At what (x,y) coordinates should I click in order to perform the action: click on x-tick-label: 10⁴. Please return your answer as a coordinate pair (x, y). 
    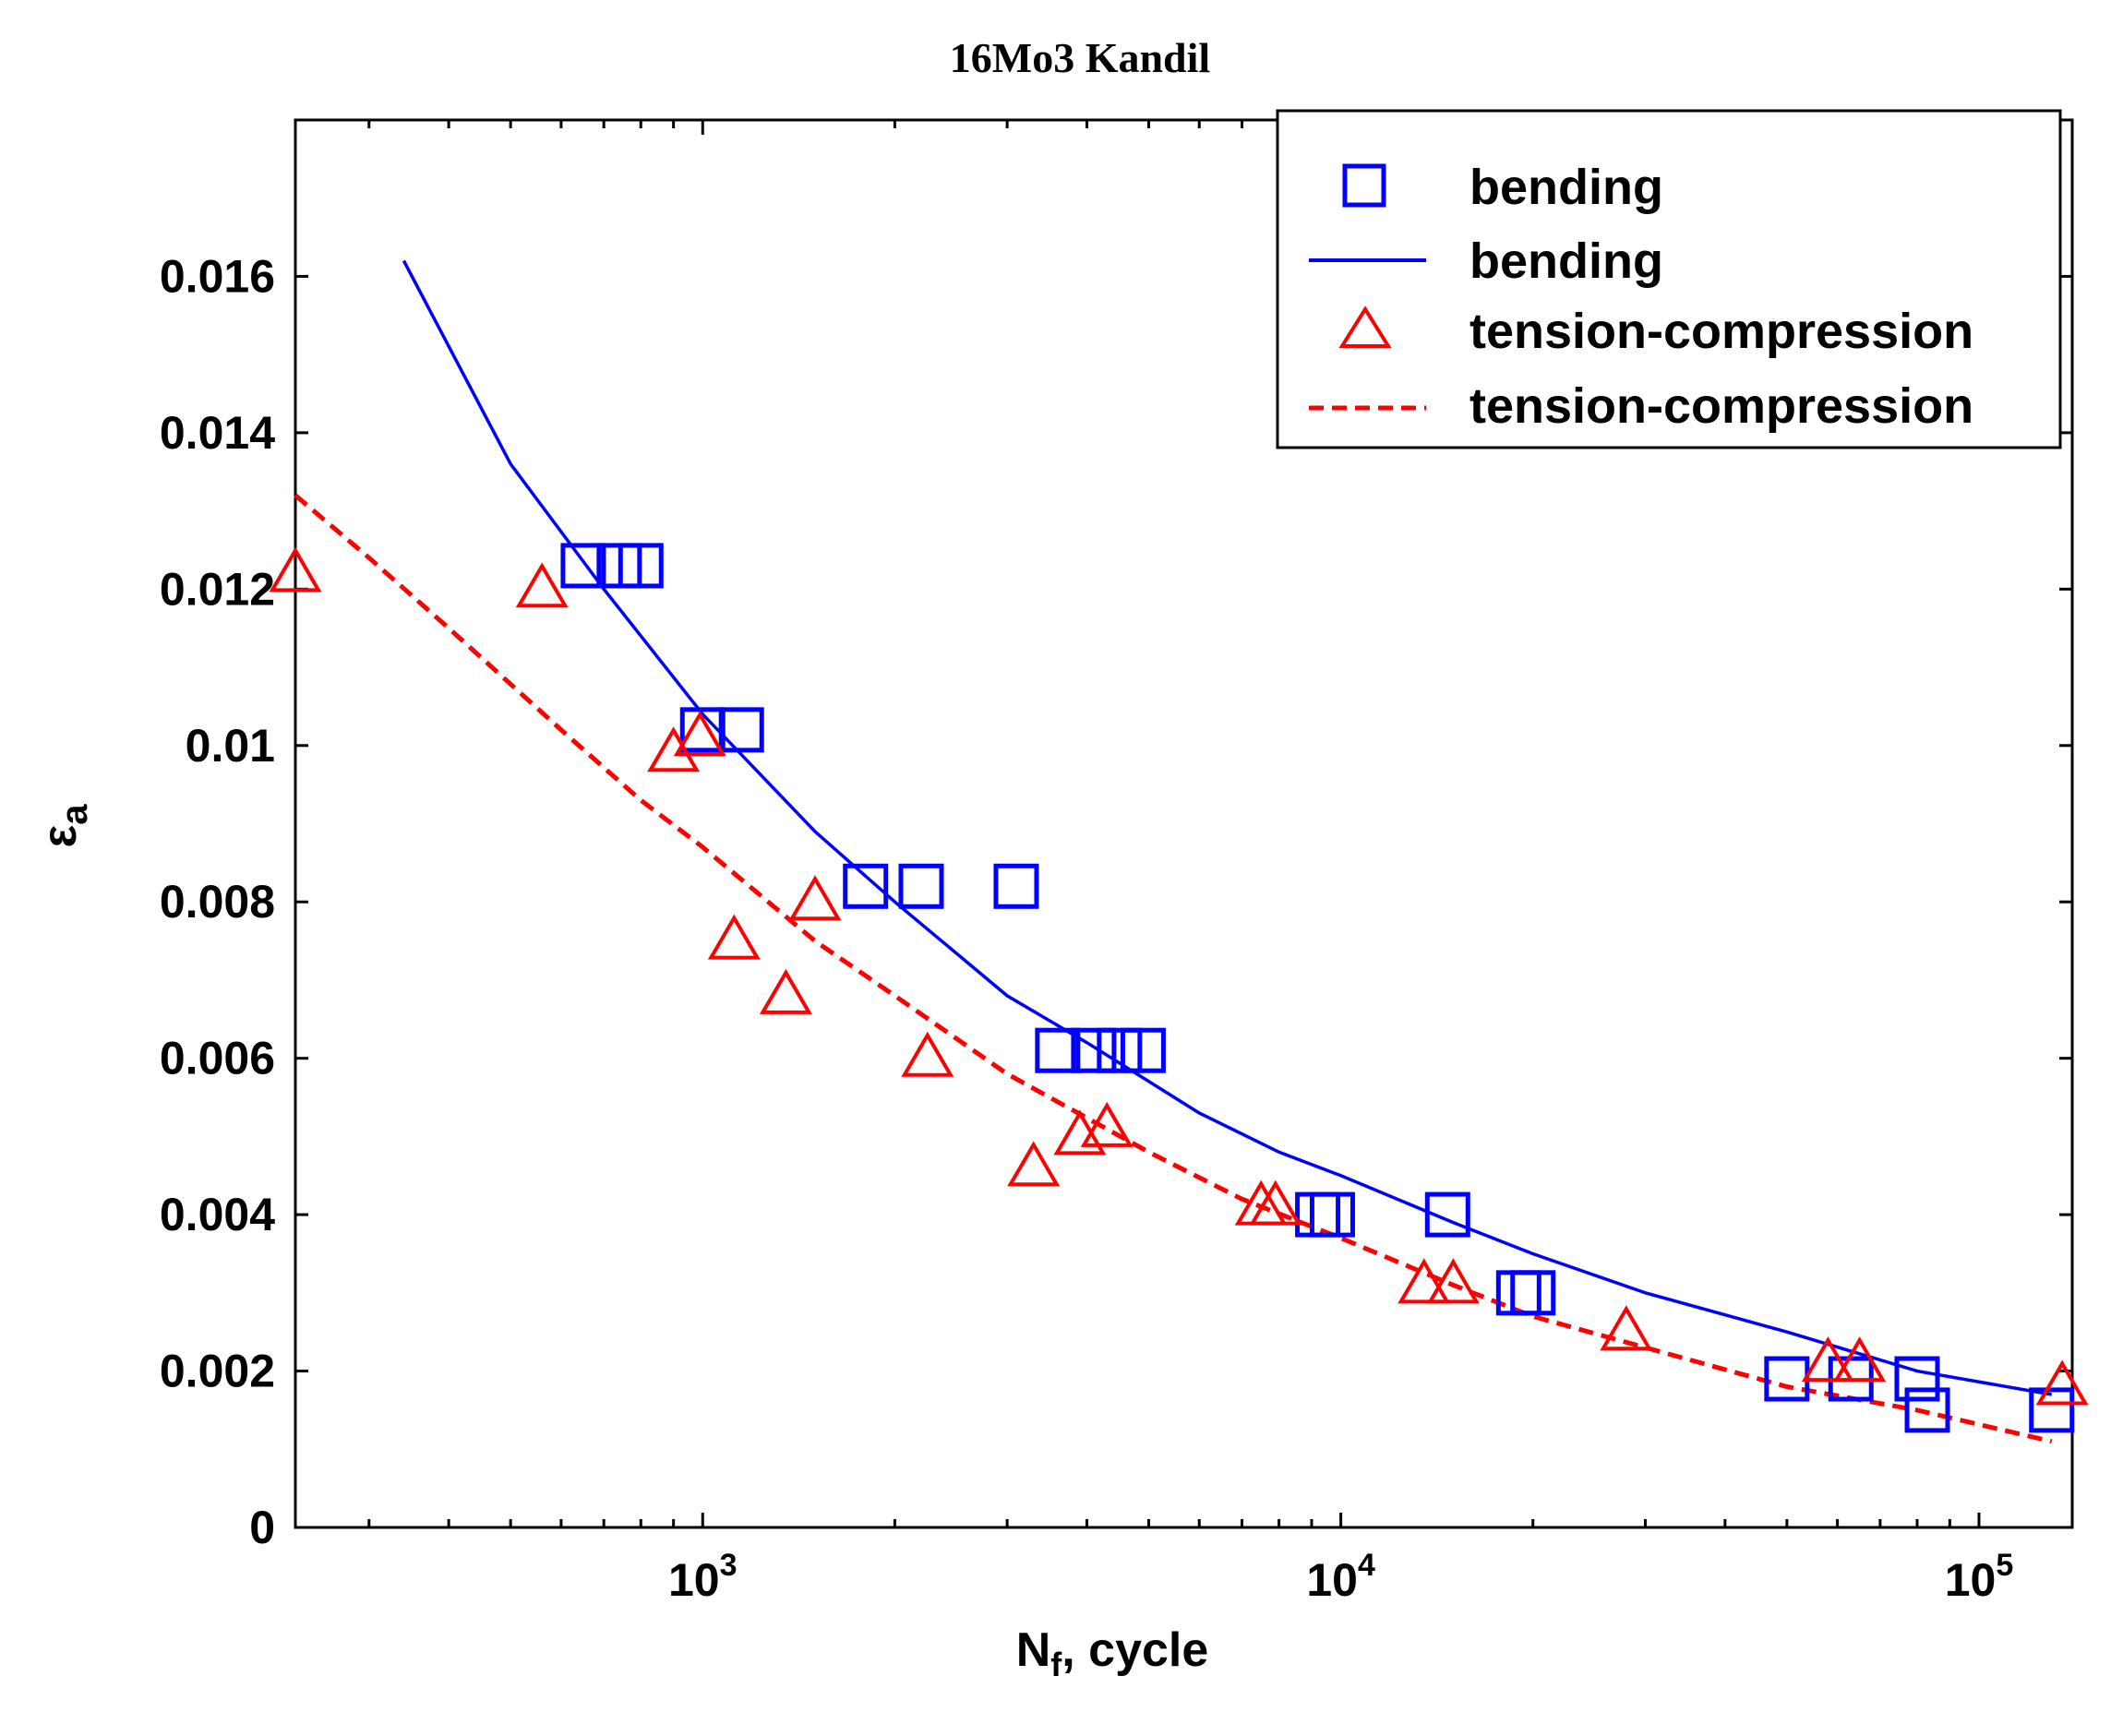
    Looking at the image, I should click on (1340, 1577).